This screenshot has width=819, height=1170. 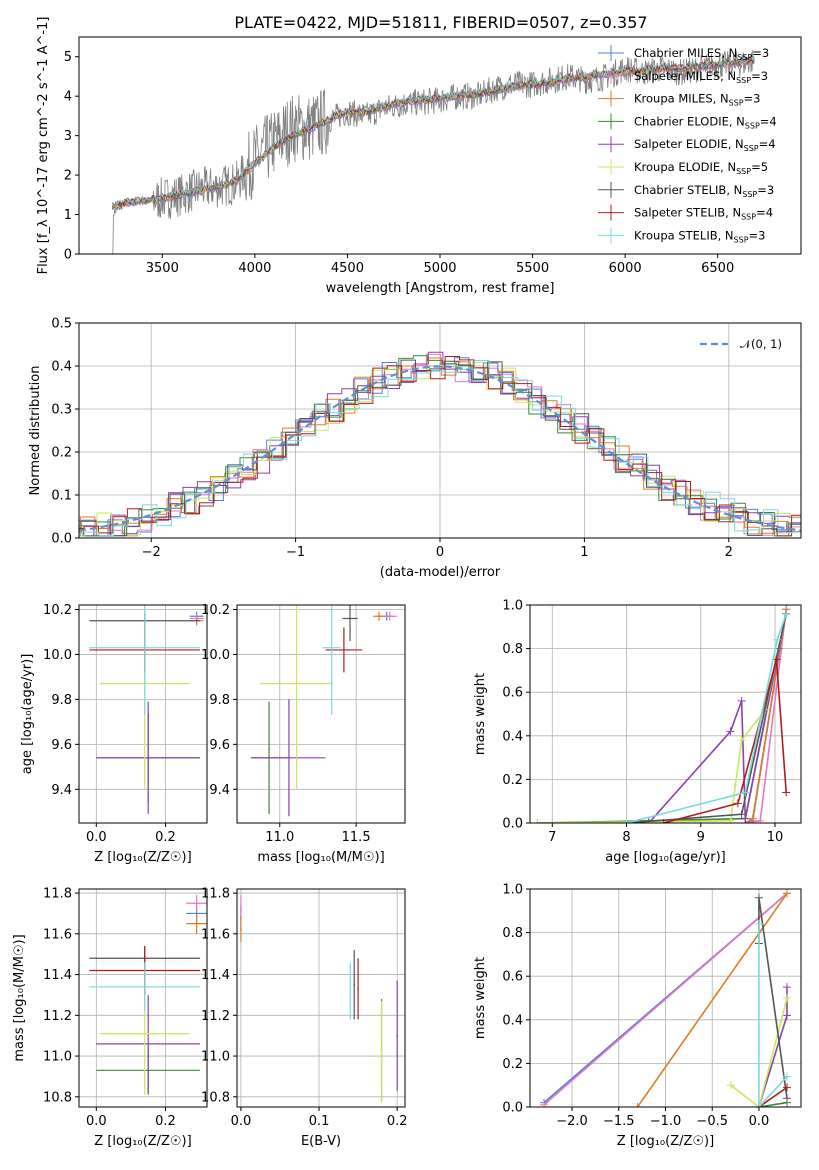 I want to click on histogram-group, so click(x=440, y=444).